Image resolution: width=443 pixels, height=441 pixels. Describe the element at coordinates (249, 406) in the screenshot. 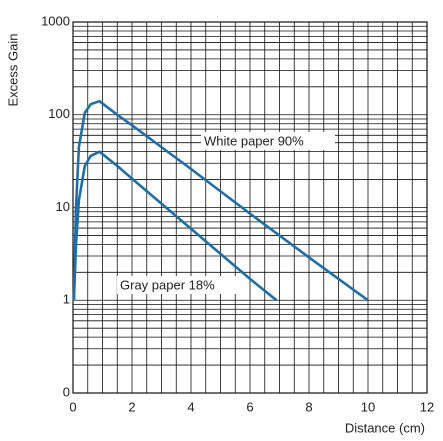

I see `x-tick-label: 6` at that location.